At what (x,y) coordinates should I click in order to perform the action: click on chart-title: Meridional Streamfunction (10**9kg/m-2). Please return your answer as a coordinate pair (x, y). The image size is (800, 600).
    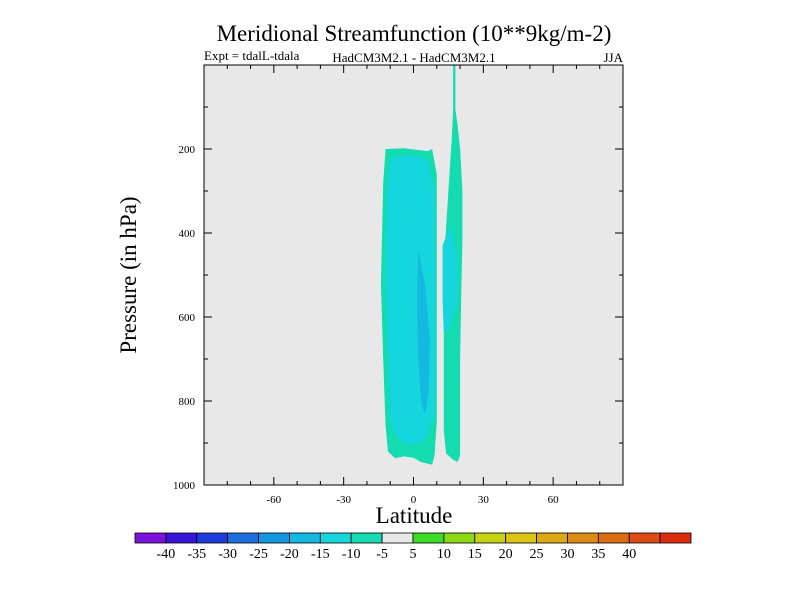
    Looking at the image, I should click on (414, 33).